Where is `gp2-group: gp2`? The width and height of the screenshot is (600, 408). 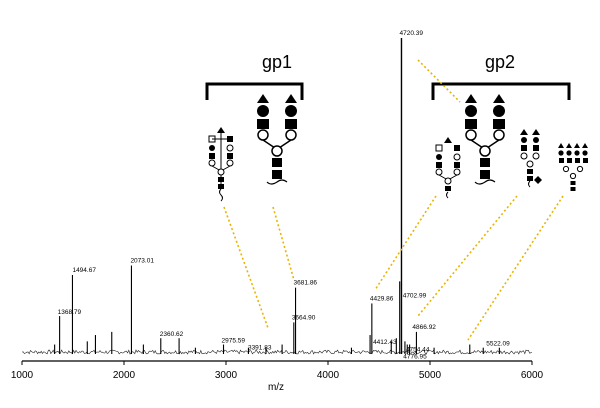 gp2-group: gp2 is located at coordinates (501, 76).